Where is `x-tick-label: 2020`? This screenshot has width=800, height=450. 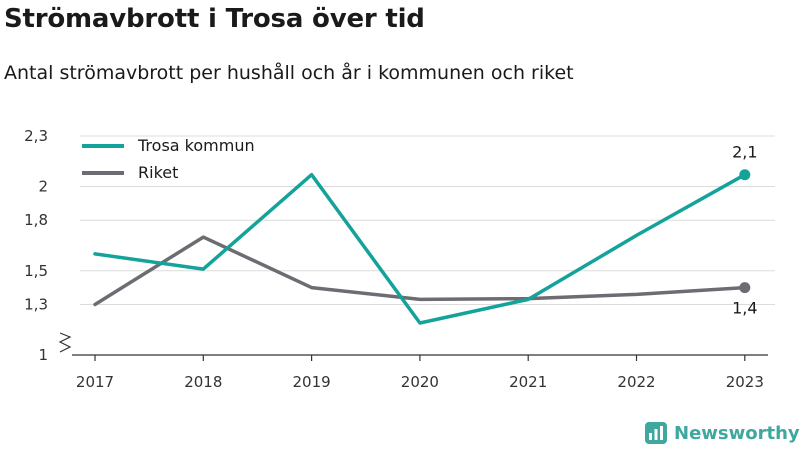
x-tick-label: 2020 is located at coordinates (420, 382).